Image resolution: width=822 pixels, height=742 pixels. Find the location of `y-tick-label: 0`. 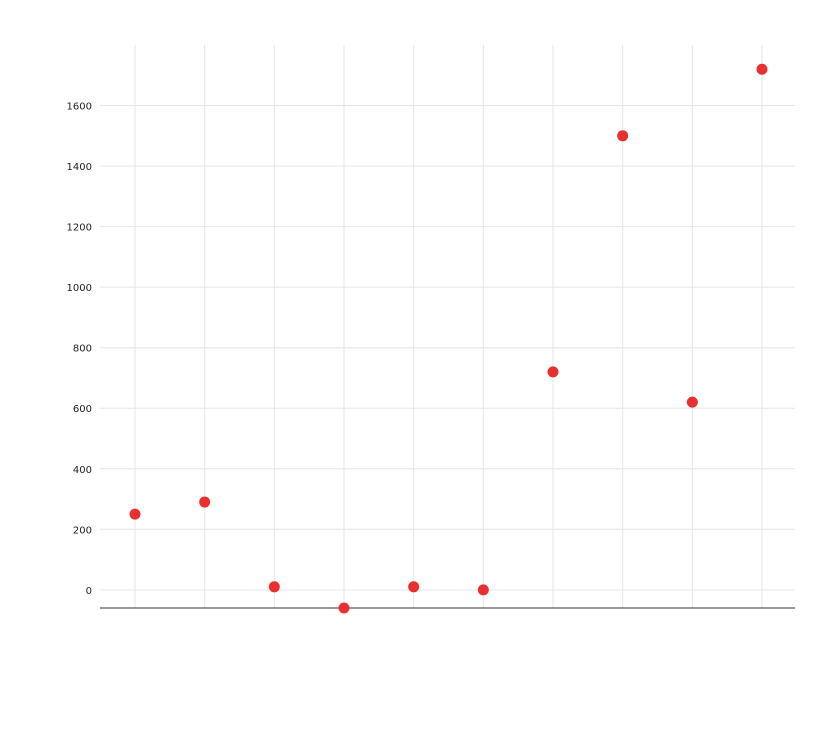

y-tick-label: 0 is located at coordinates (89, 591).